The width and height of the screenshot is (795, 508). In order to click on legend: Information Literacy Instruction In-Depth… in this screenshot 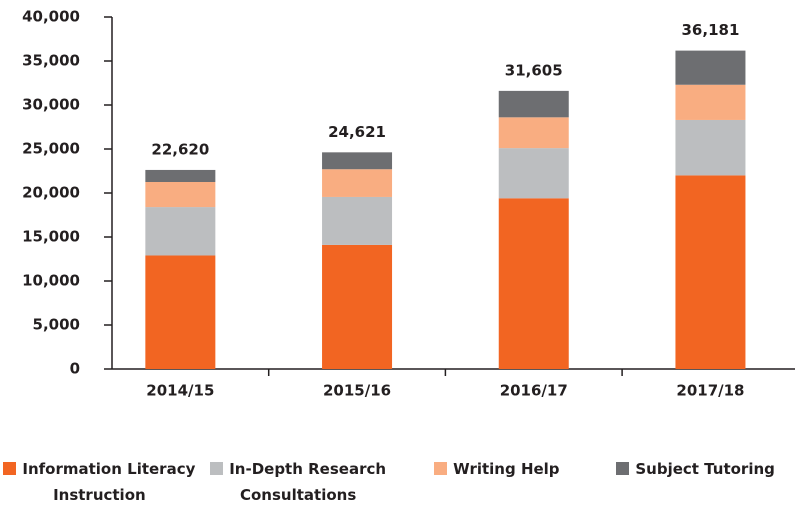, I will do `click(397, 480)`.